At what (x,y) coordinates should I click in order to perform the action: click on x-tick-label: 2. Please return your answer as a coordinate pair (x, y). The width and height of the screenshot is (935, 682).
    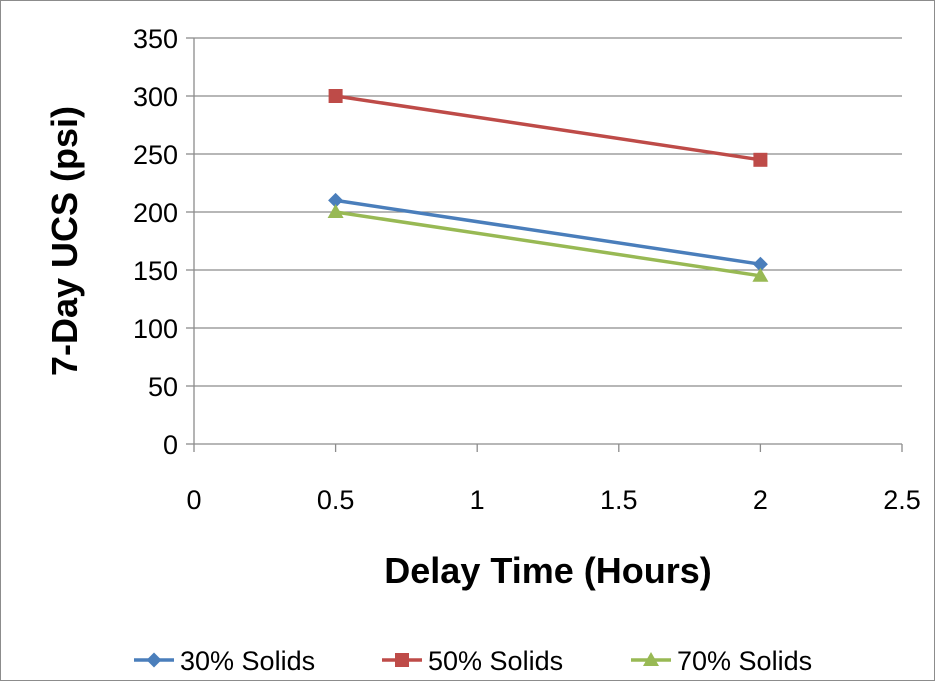
    Looking at the image, I should click on (760, 500).